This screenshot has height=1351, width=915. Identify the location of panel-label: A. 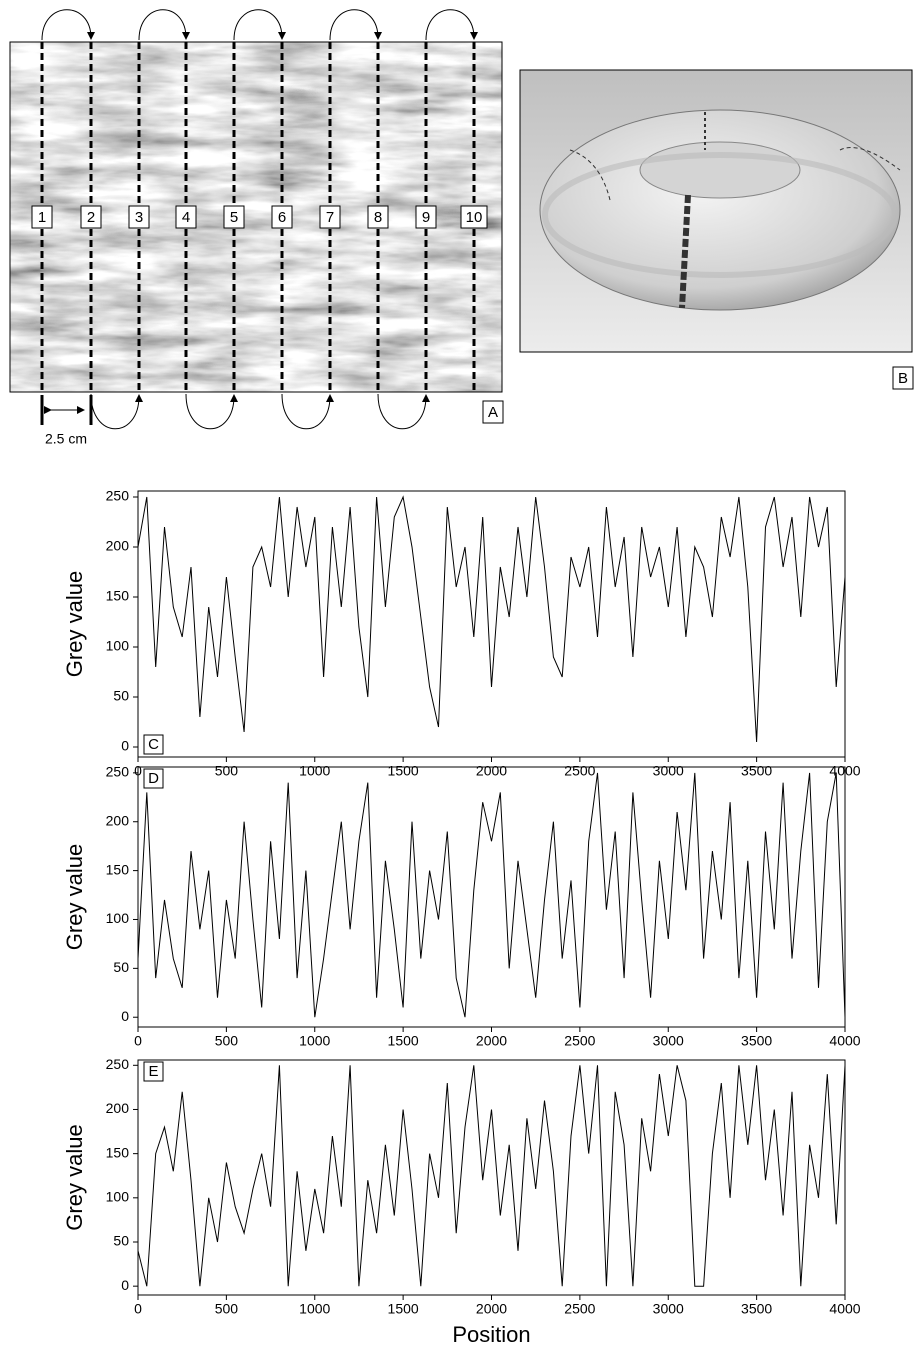
(493, 412).